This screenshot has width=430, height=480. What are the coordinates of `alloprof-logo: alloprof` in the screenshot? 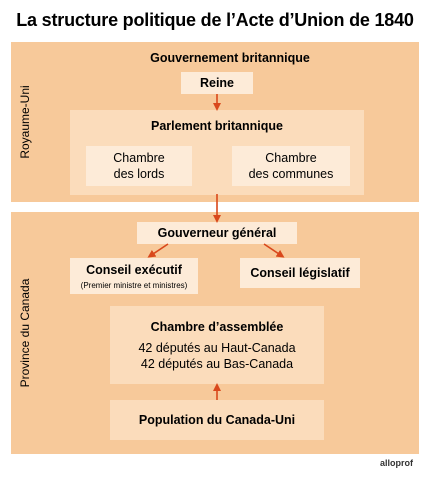 It's located at (396, 463).